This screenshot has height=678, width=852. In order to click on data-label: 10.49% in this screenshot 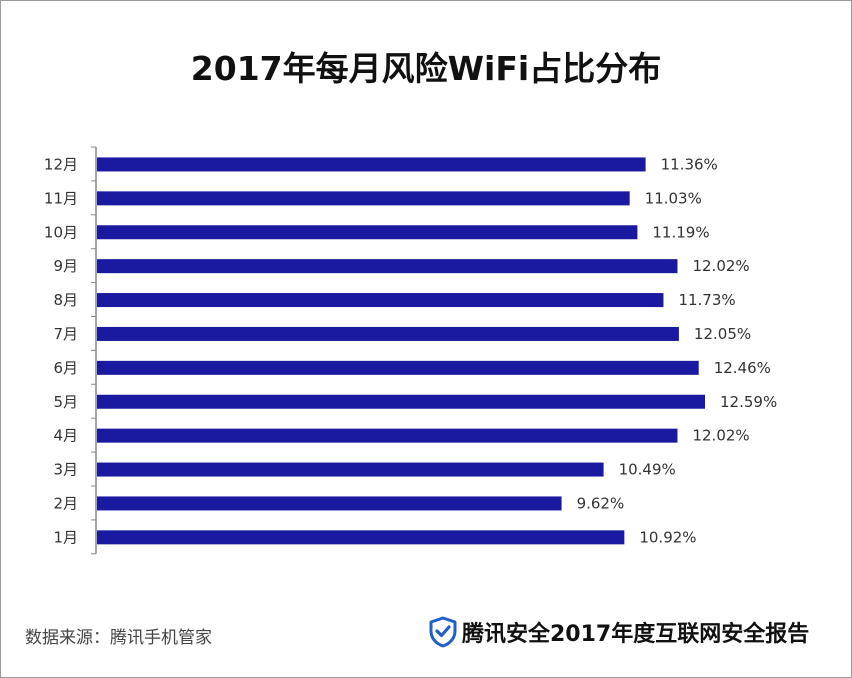, I will do `click(647, 470)`.